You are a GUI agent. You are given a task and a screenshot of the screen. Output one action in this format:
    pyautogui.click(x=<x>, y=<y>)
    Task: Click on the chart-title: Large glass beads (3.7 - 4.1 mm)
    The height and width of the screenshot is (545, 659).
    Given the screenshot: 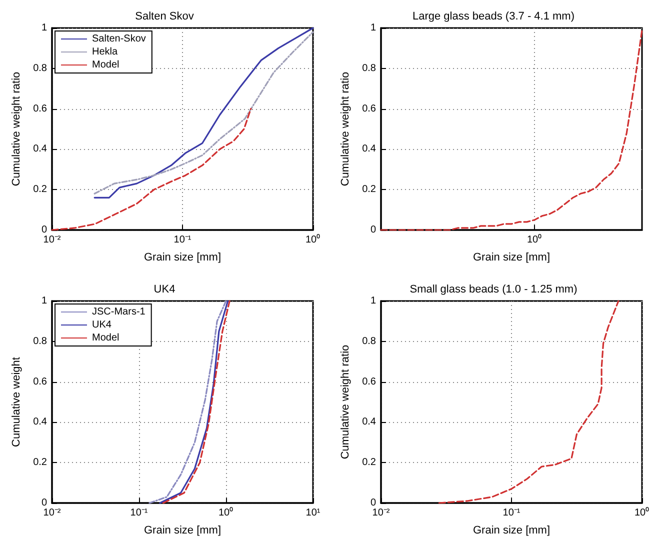 What is the action you would take?
    pyautogui.click(x=493, y=16)
    